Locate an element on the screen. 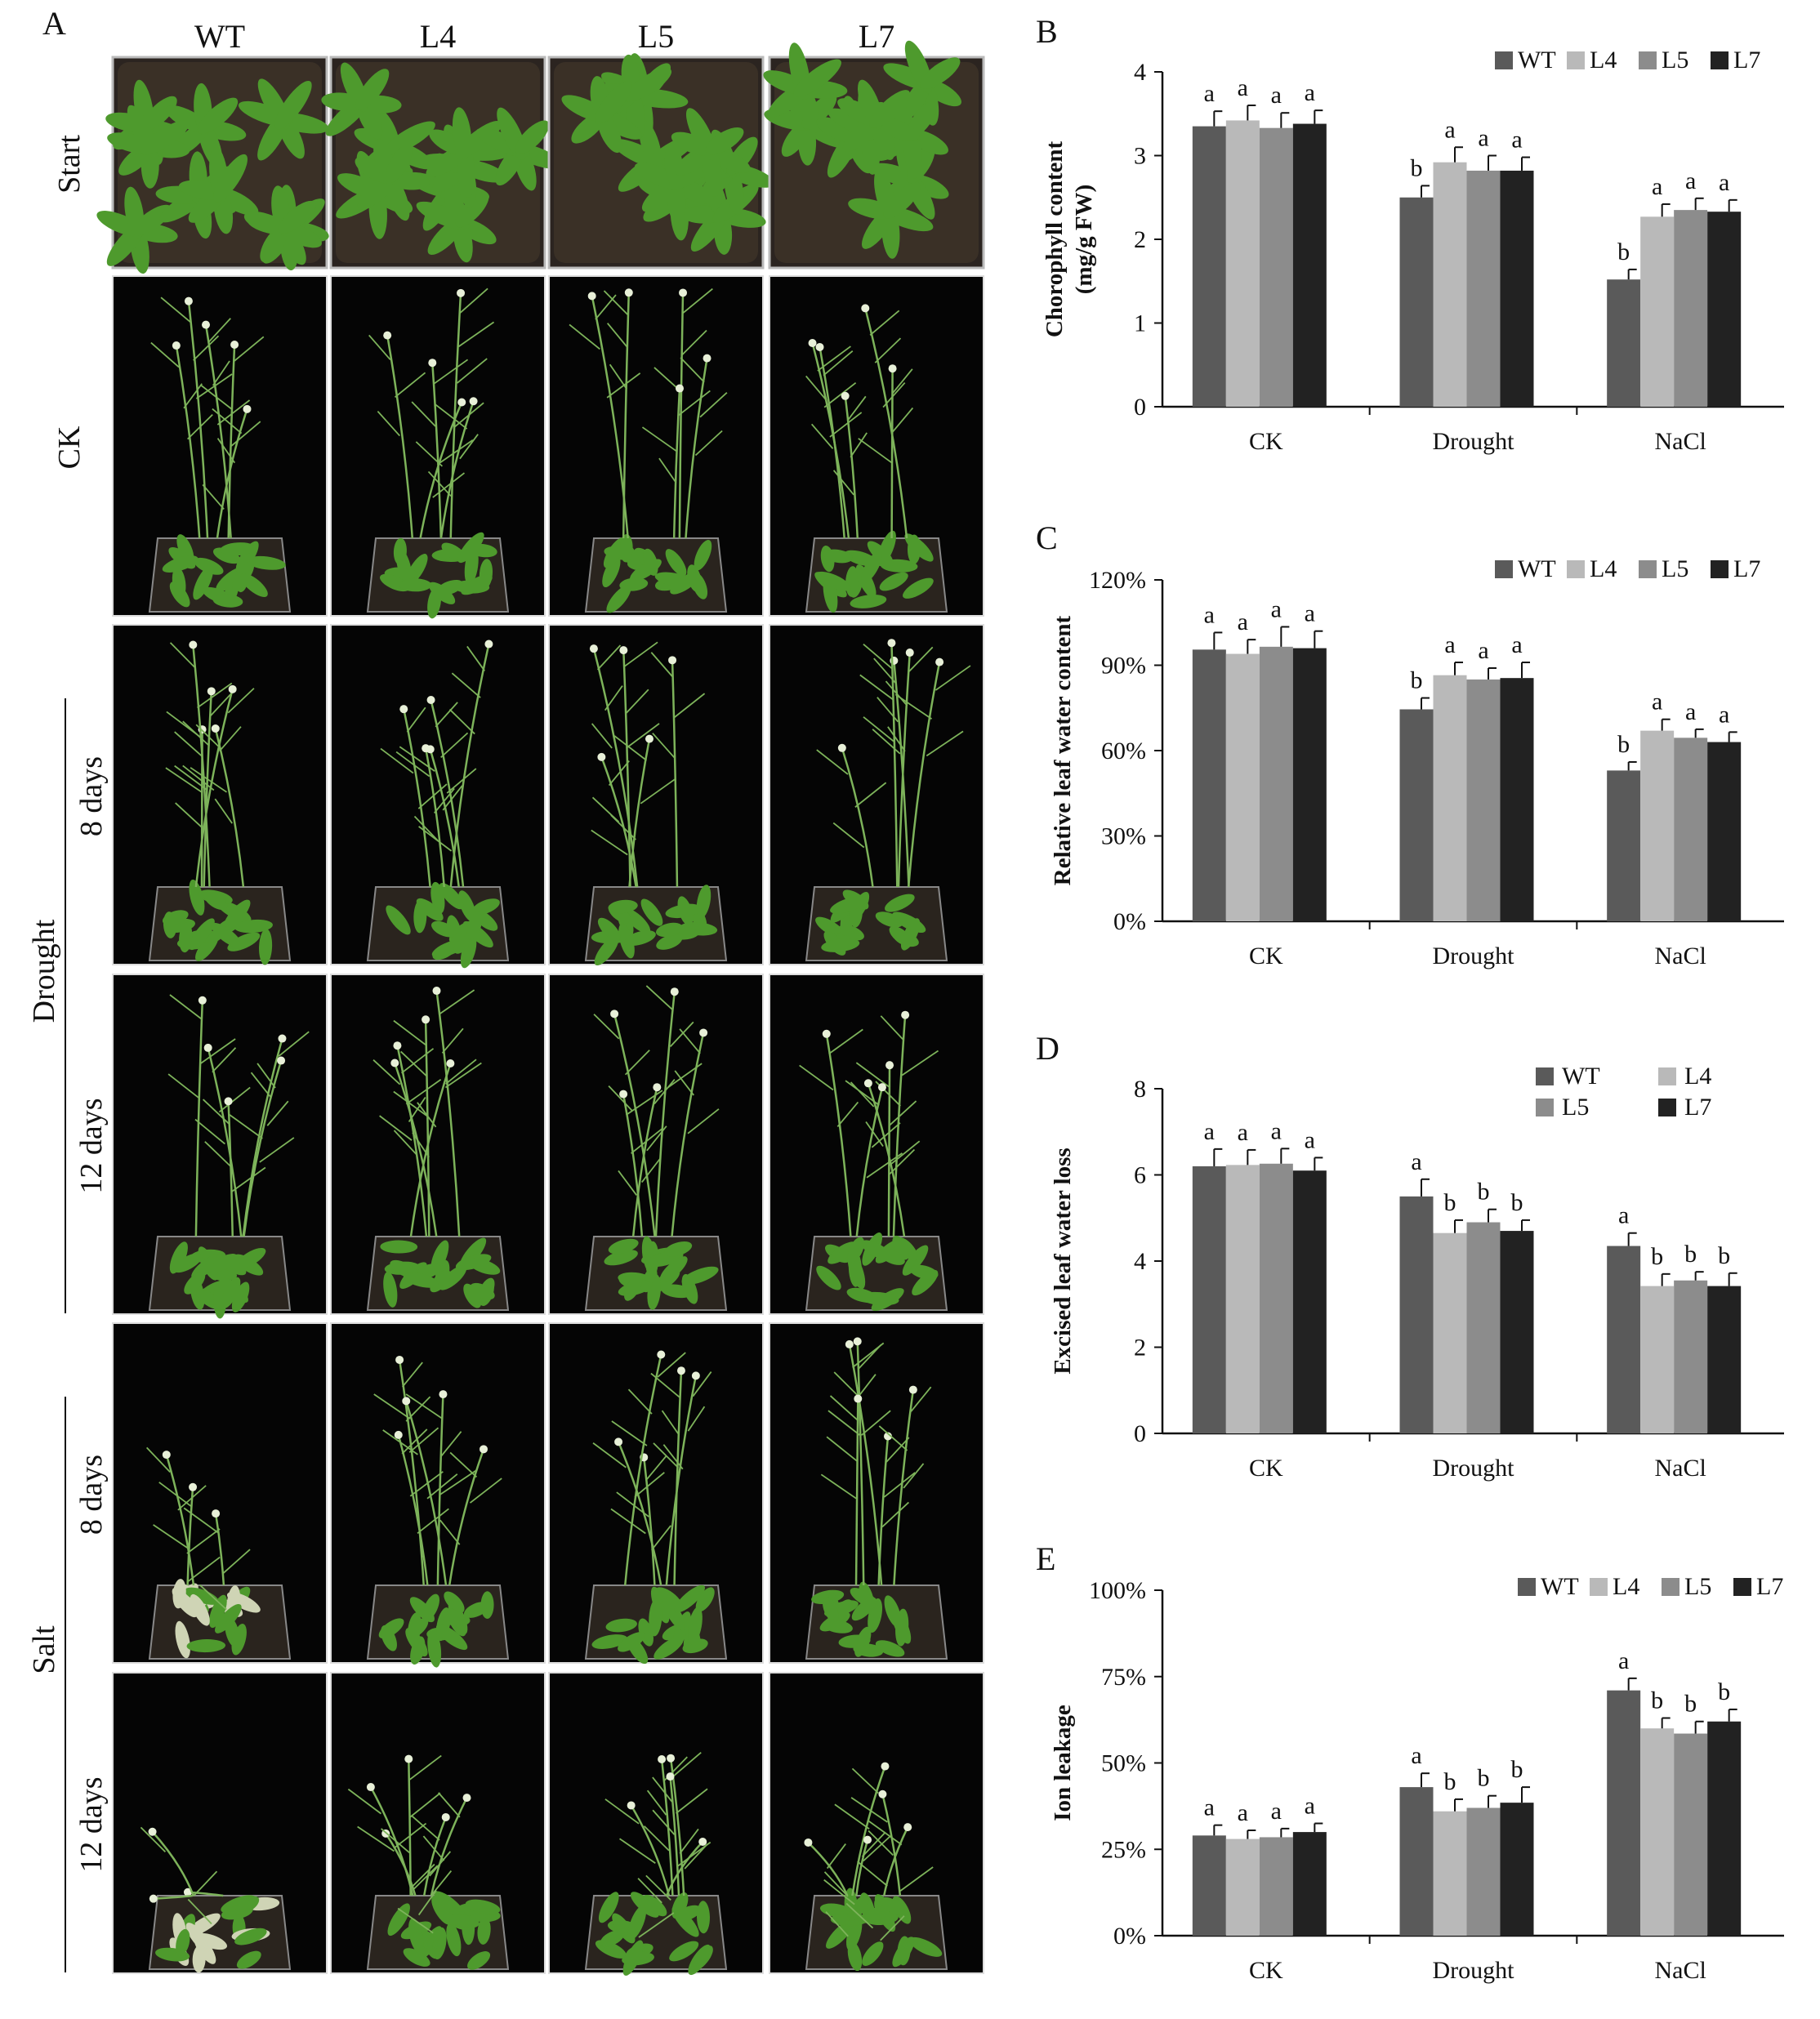 The width and height of the screenshot is (1820, 2019). y-tick-label: 6 is located at coordinates (1140, 1175).